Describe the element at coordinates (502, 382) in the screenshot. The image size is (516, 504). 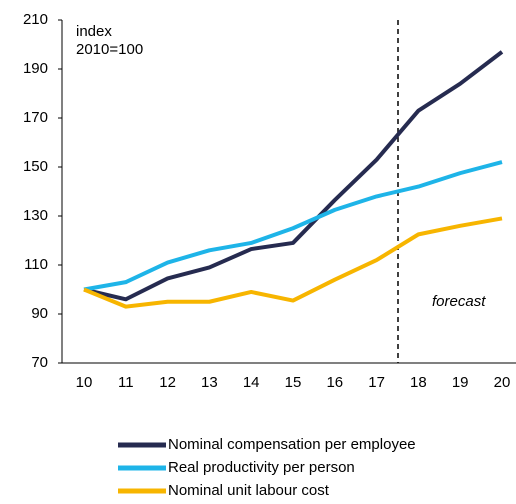
I see `x-tick-label: 20` at that location.